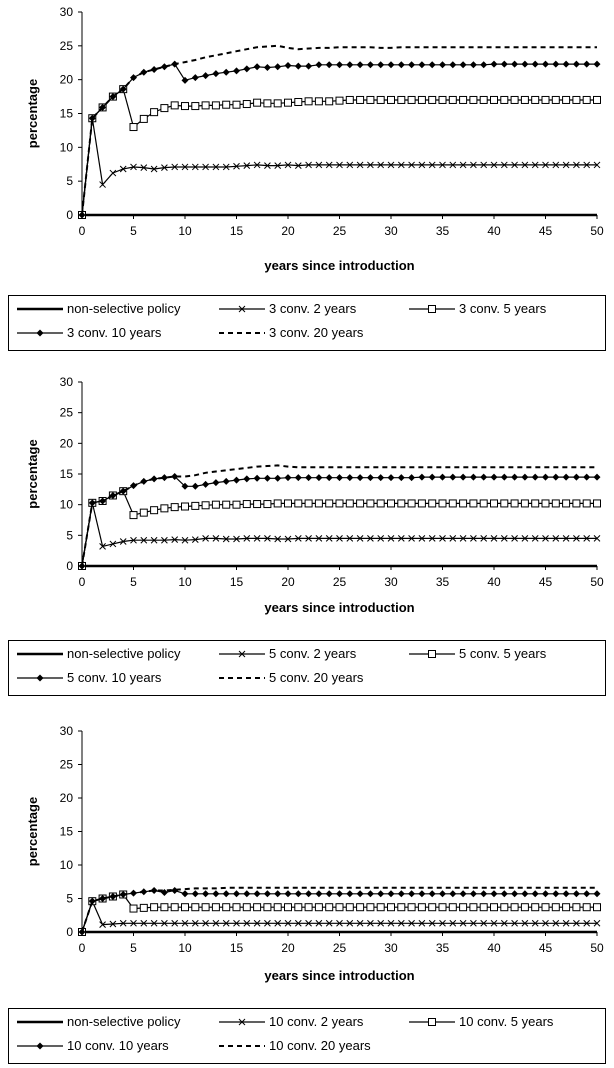 This screenshot has width=614, height=1068. What do you see at coordinates (288, 308) in the screenshot?
I see `legend-entry: 3 conv. 2 years` at bounding box center [288, 308].